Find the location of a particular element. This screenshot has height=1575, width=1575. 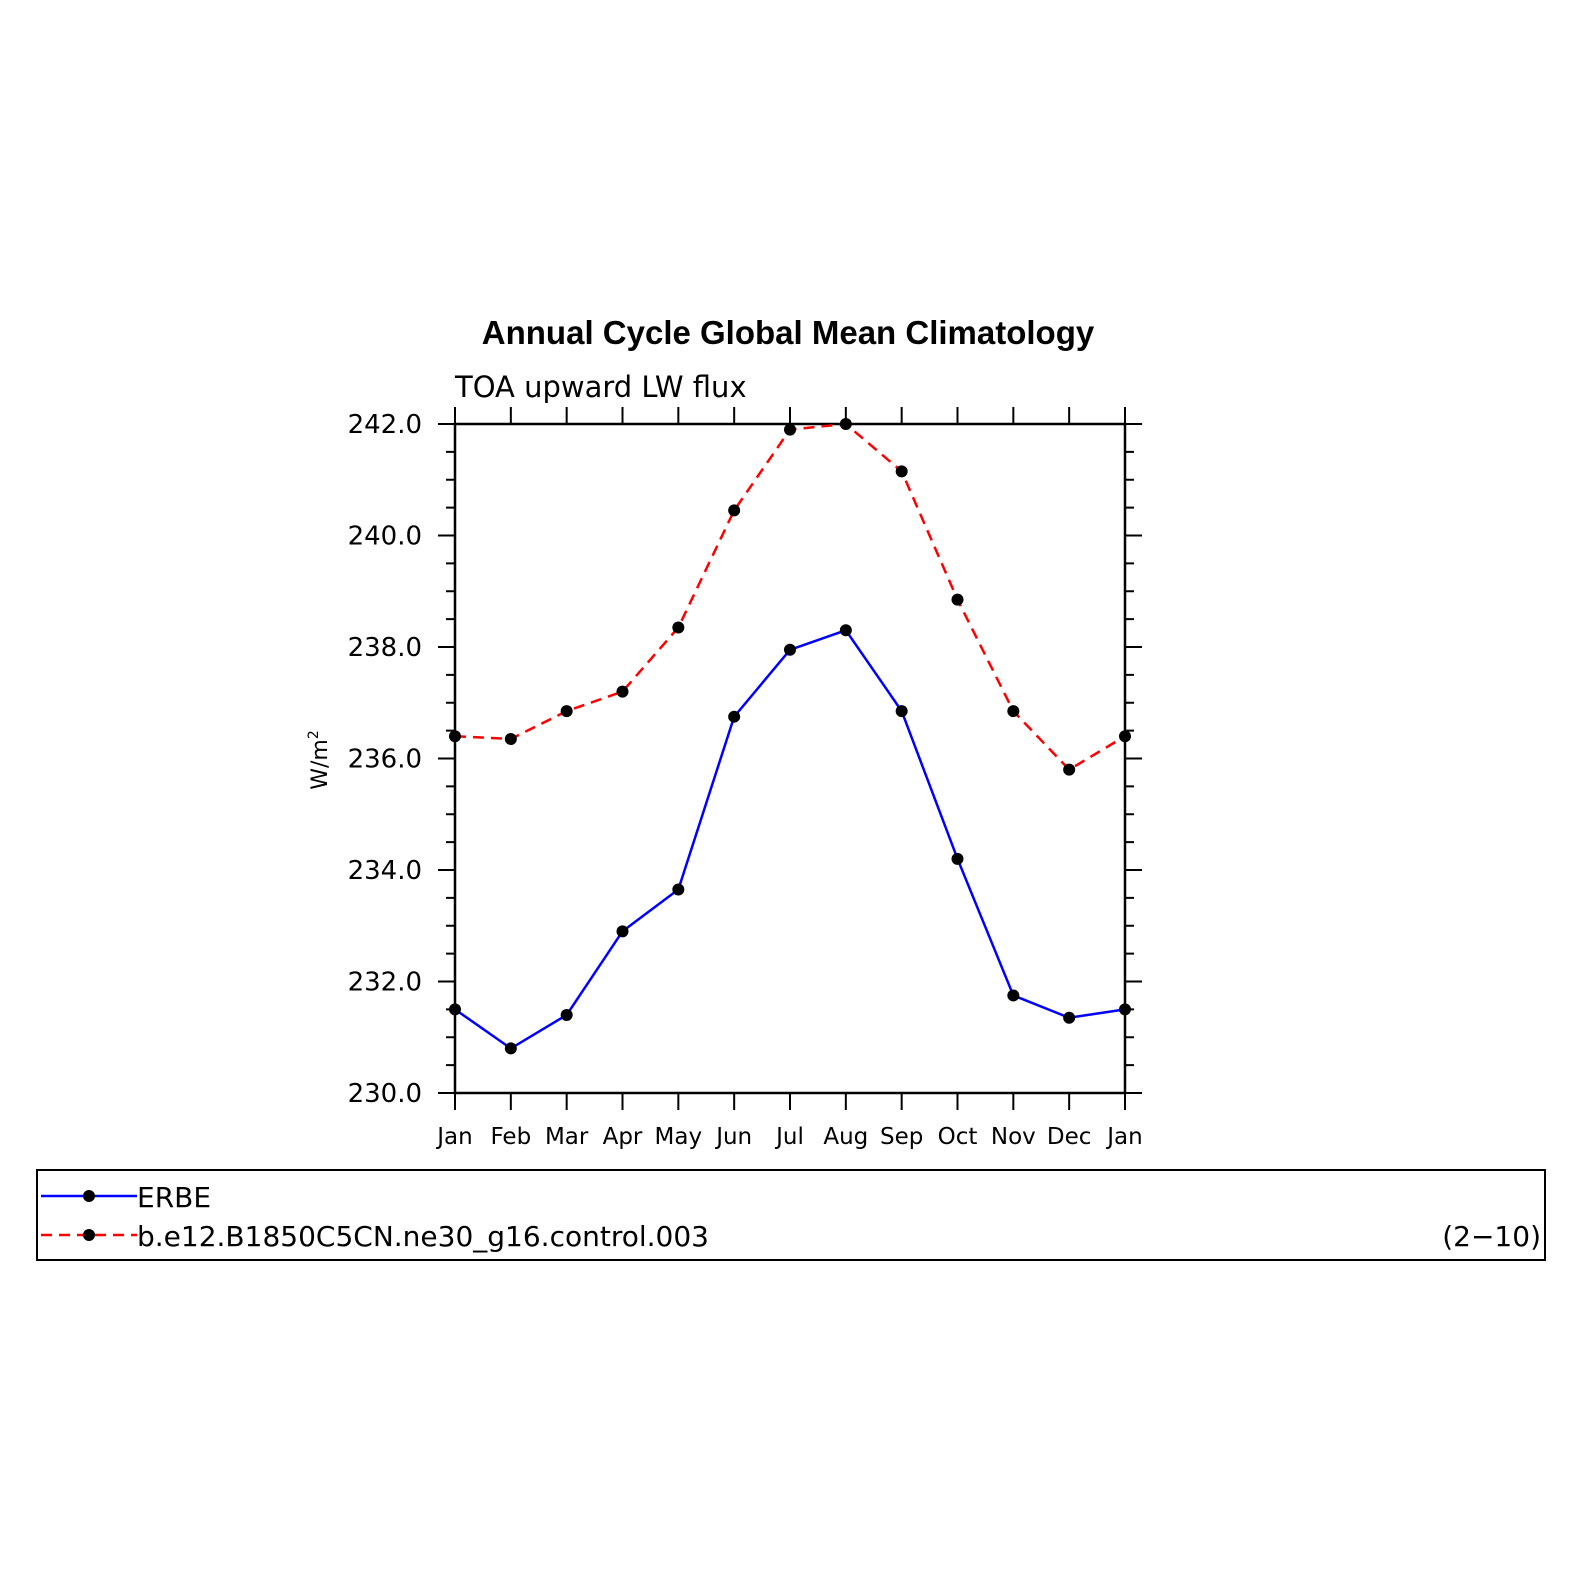

x-tick-label: Aug is located at coordinates (845, 1137).